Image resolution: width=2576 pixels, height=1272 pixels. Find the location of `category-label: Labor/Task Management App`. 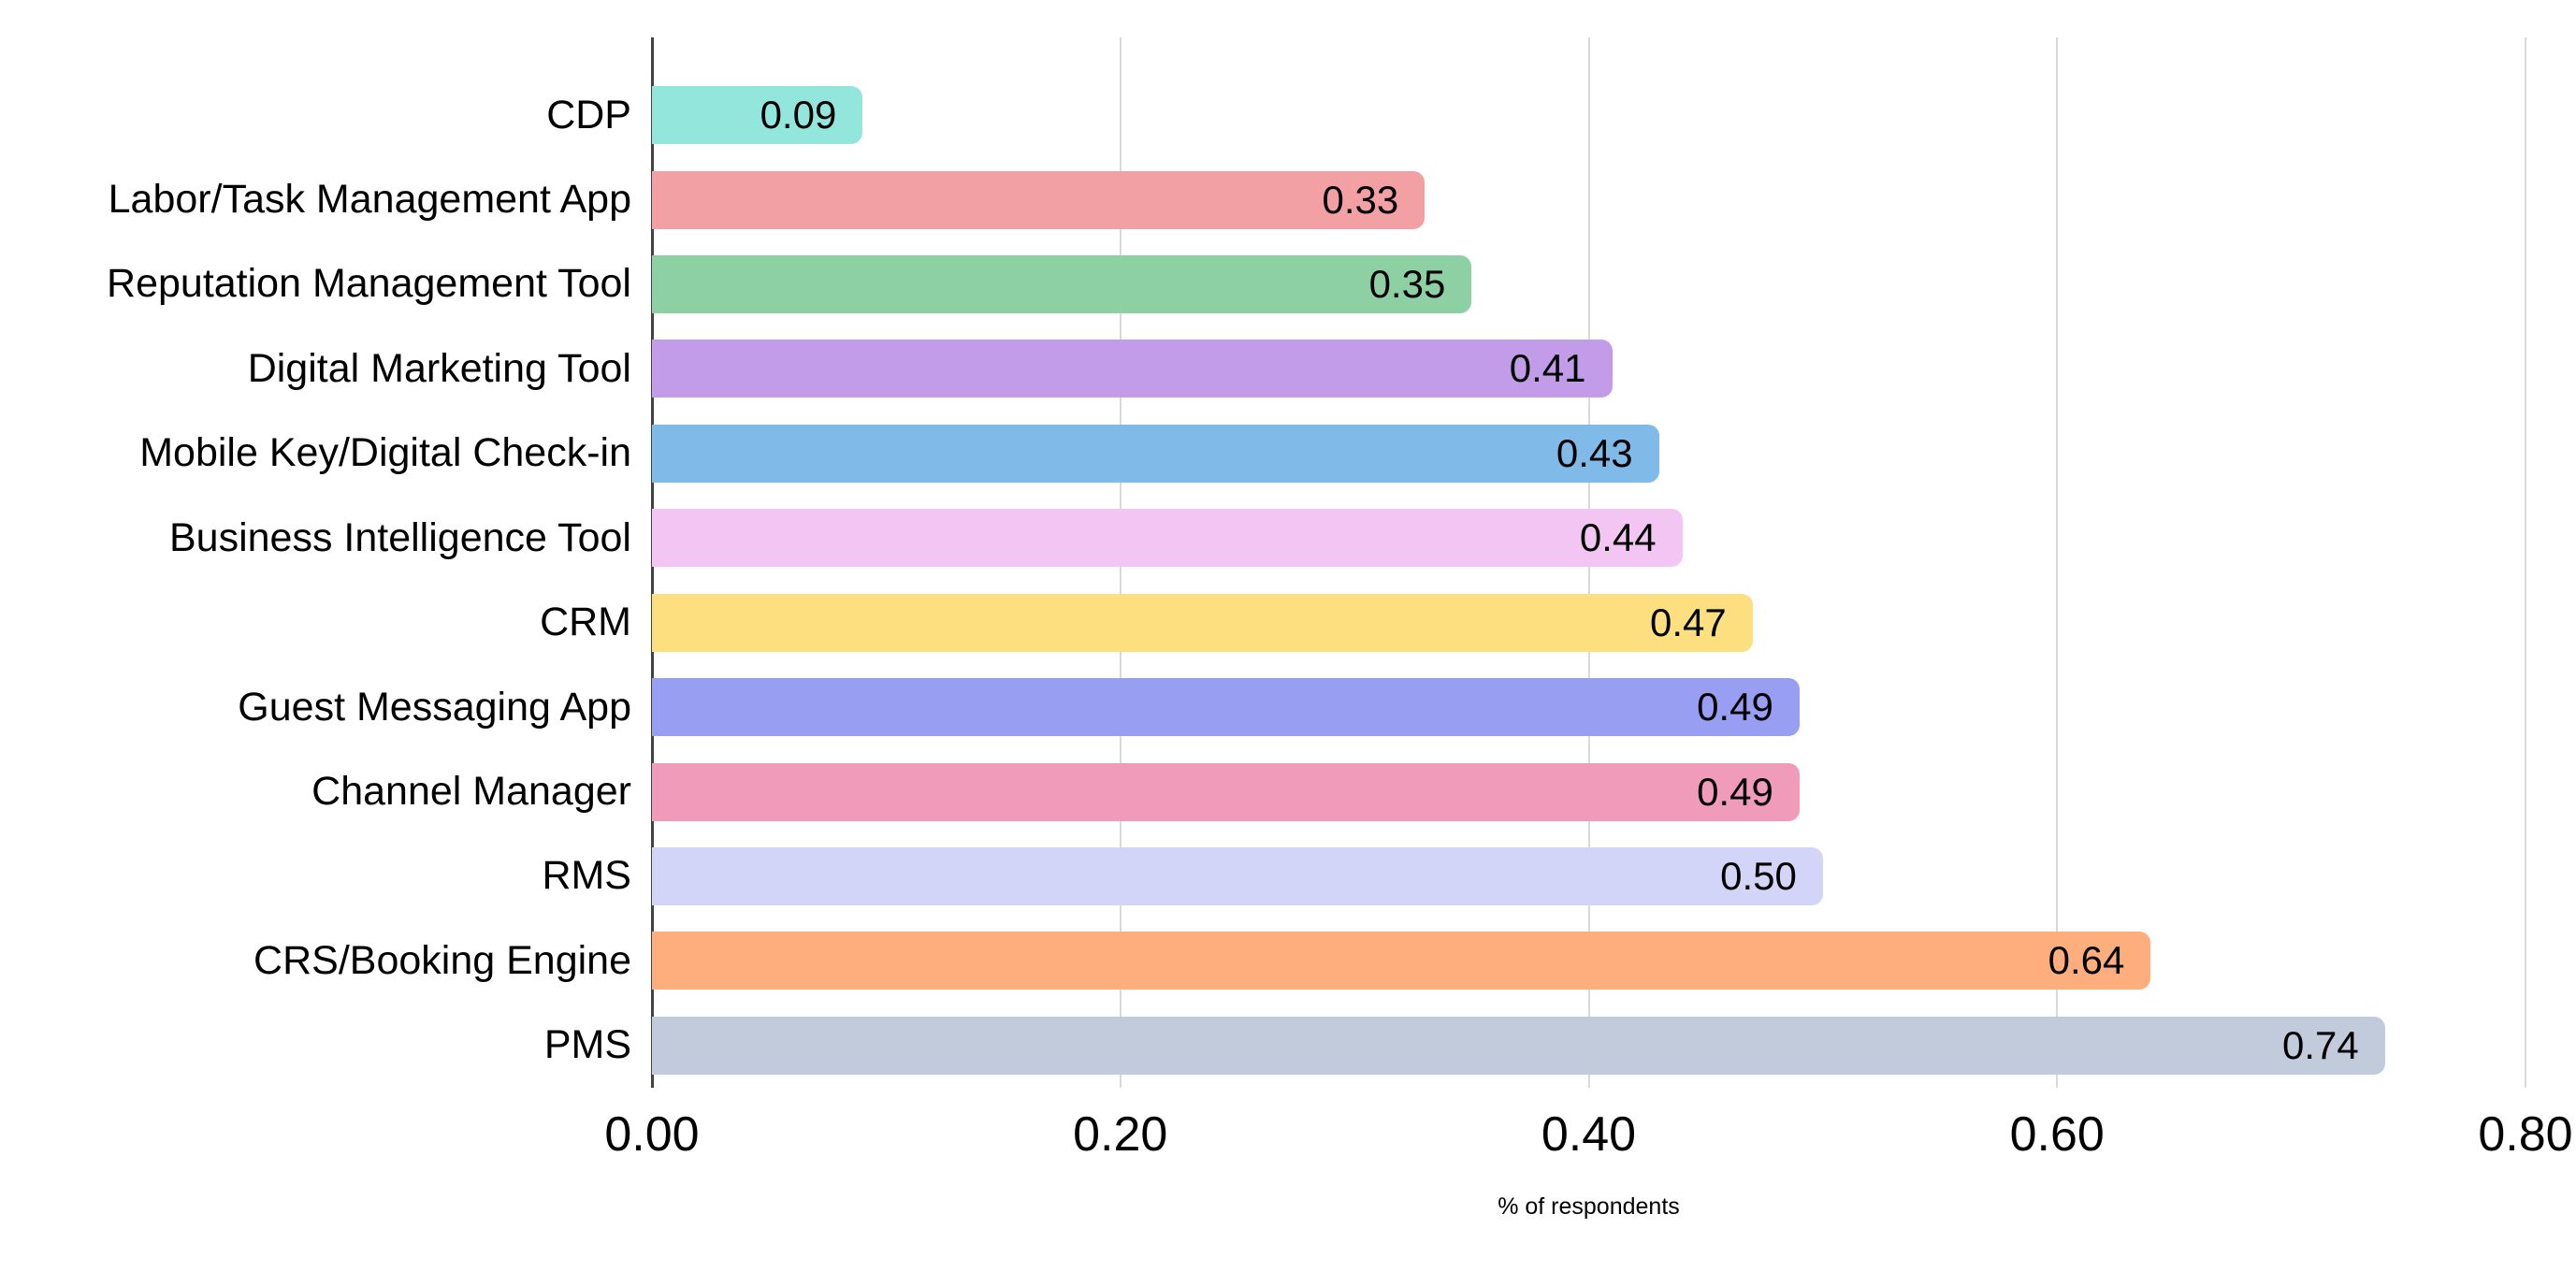

category-label: Labor/Task Management App is located at coordinates (369, 199).